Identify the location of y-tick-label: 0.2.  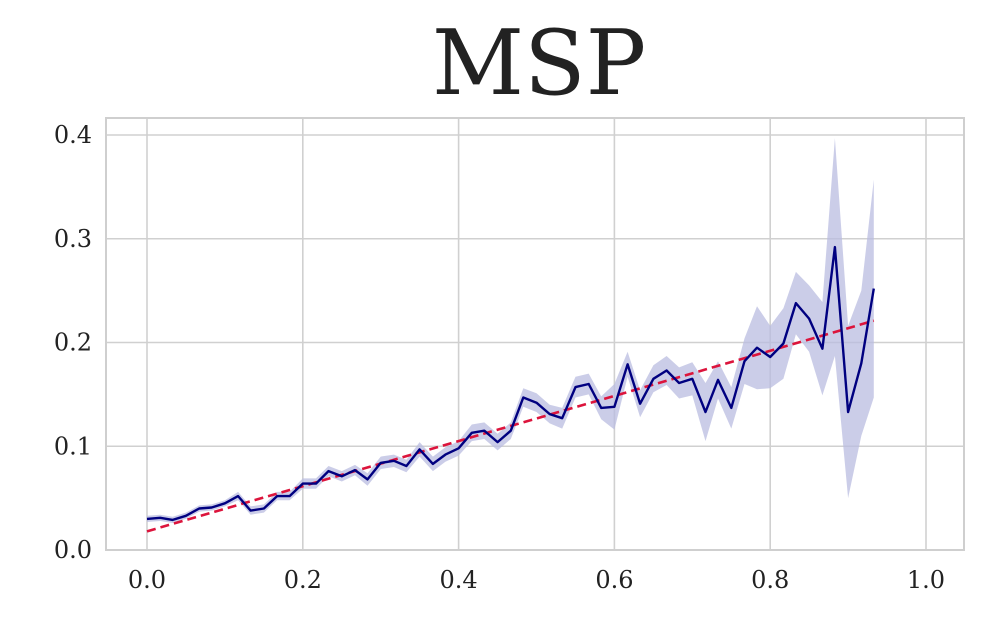
(73, 343).